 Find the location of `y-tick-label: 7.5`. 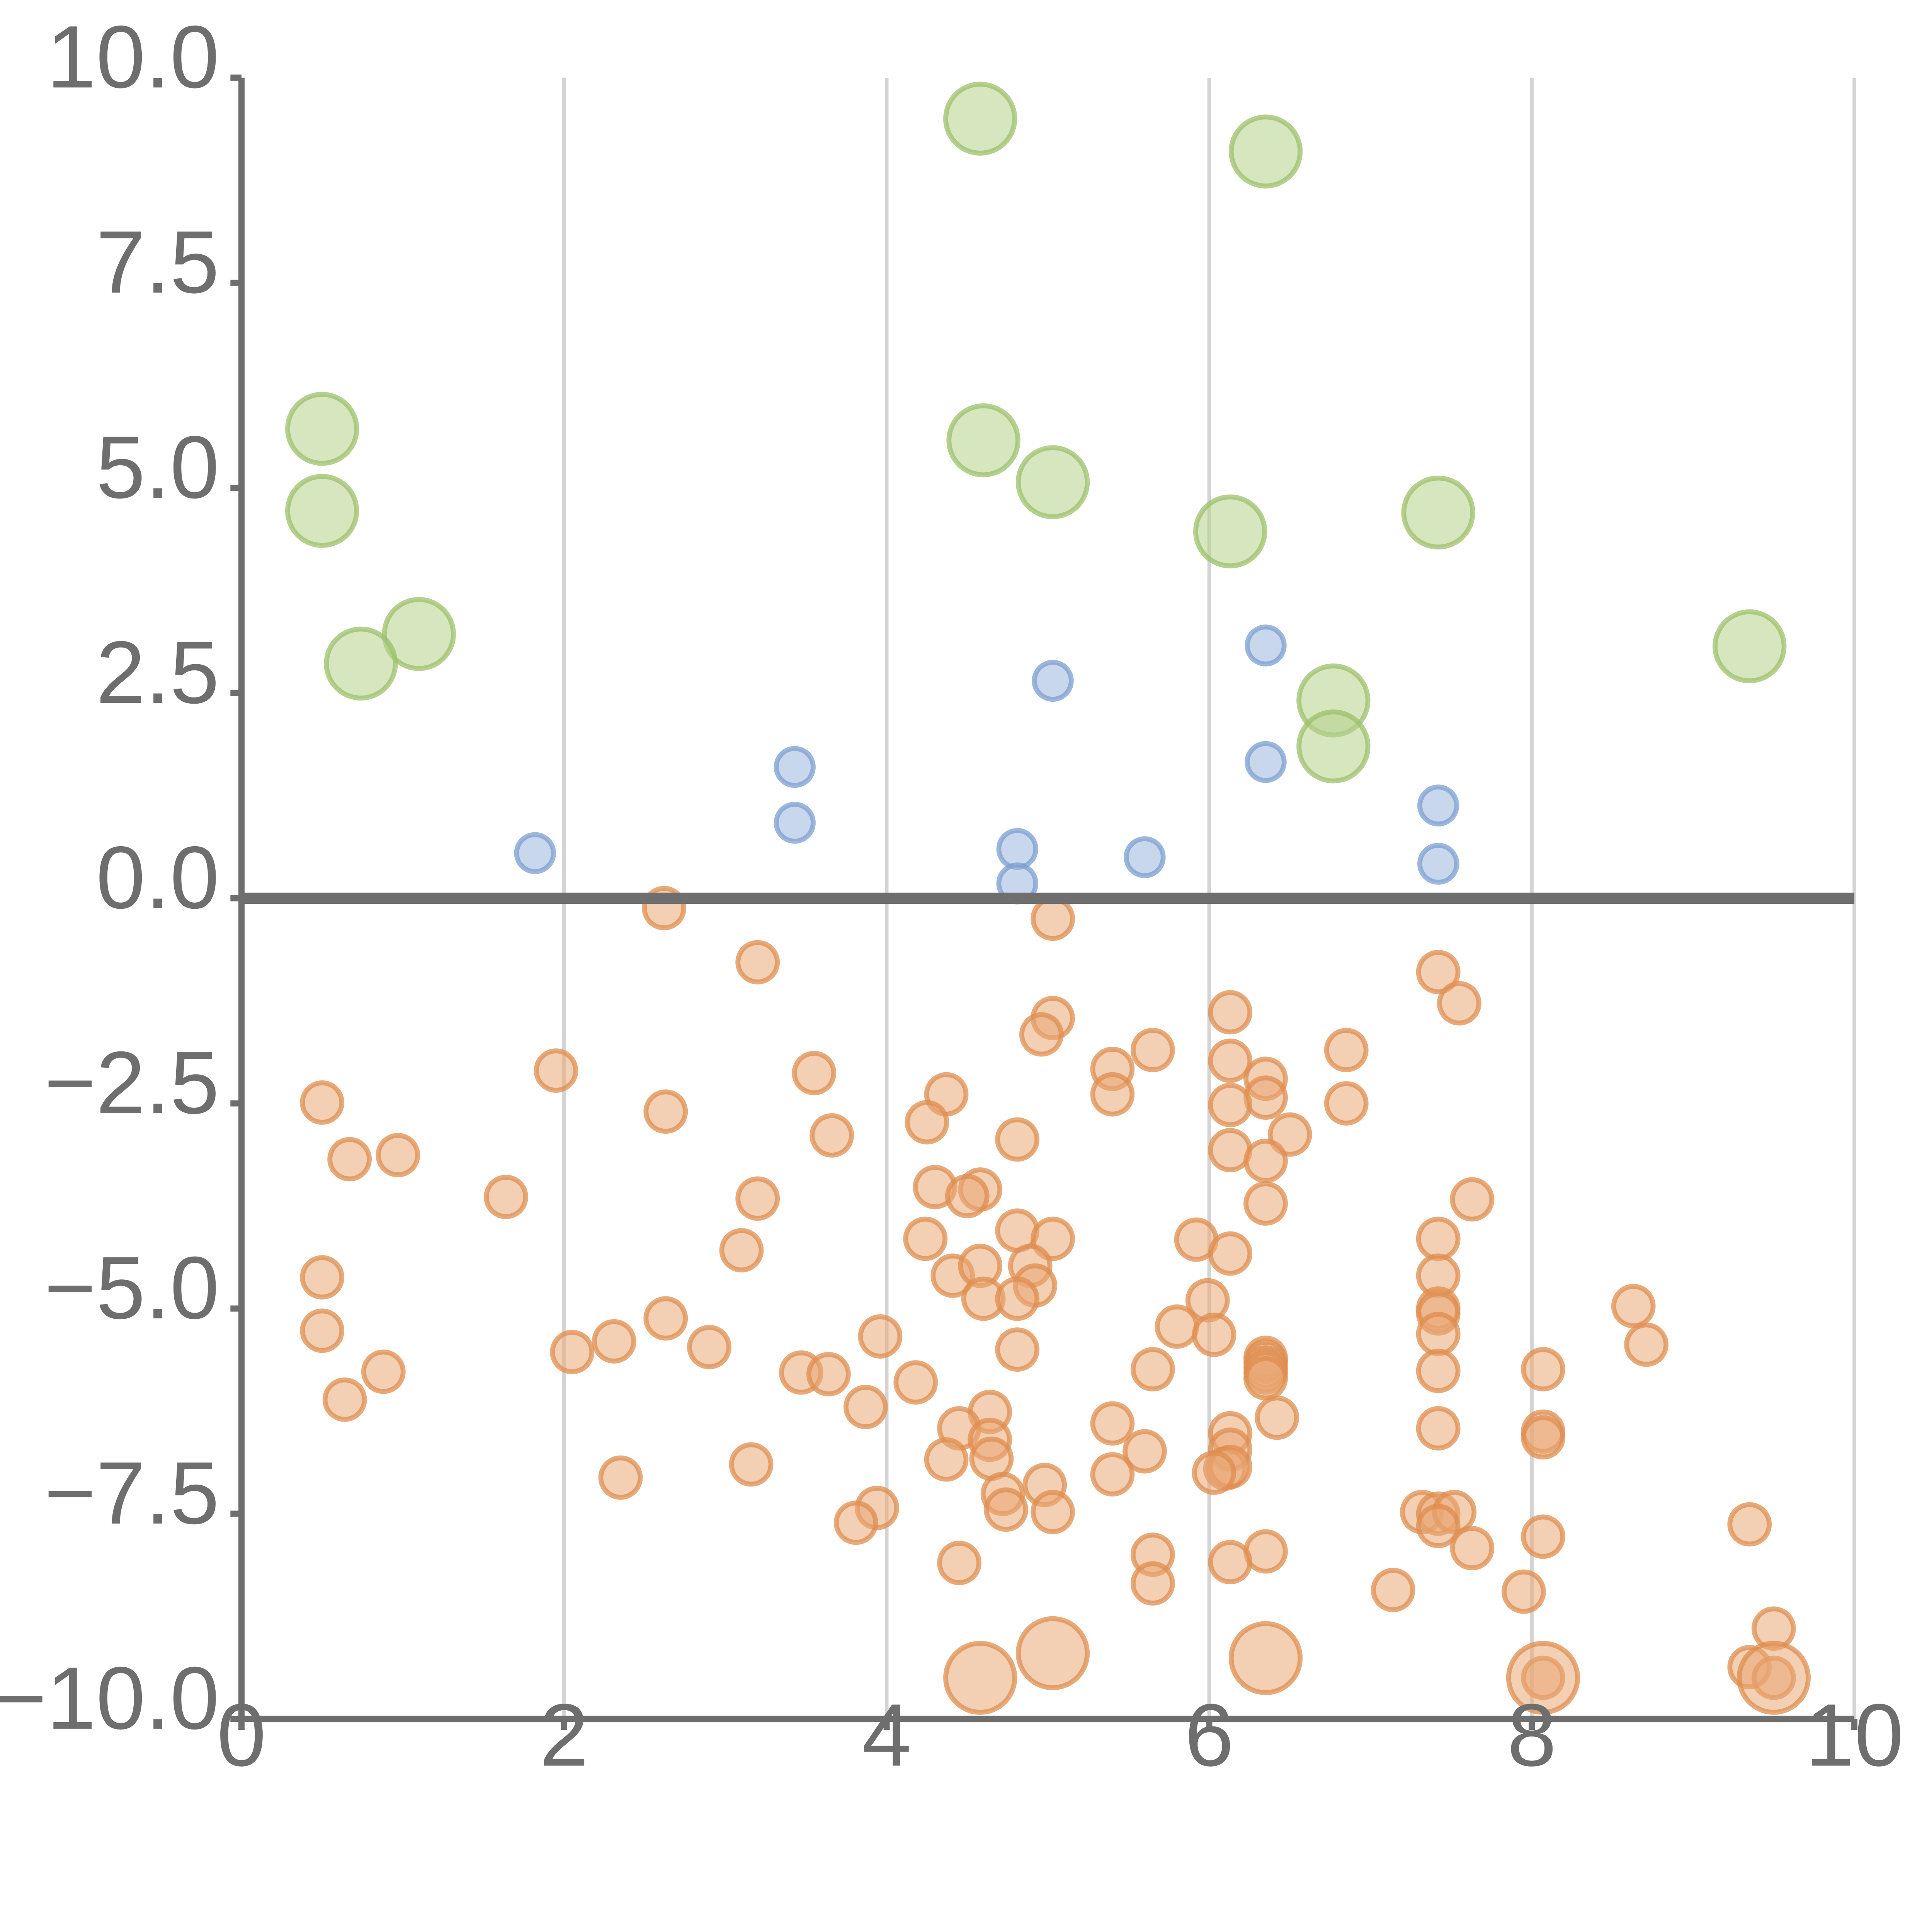

y-tick-label: 7.5 is located at coordinates (158, 261).